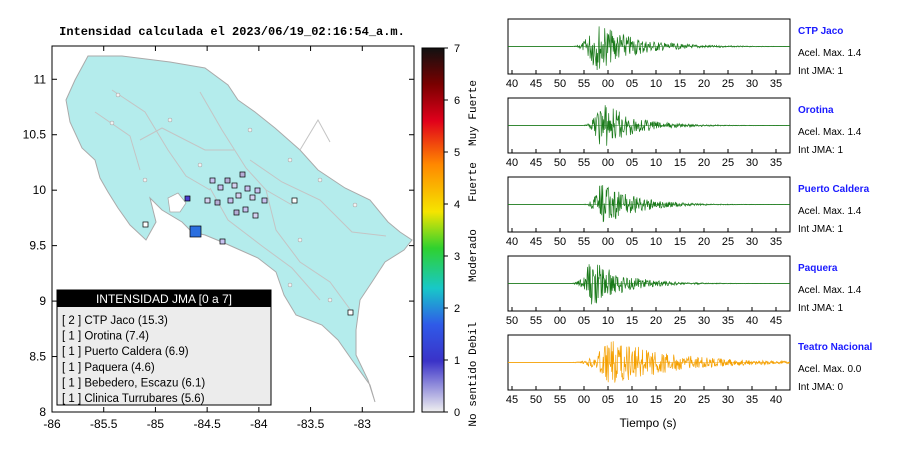  Describe the element at coordinates (457, 101) in the screenshot. I see `colorbar-tick-label: 6` at that location.